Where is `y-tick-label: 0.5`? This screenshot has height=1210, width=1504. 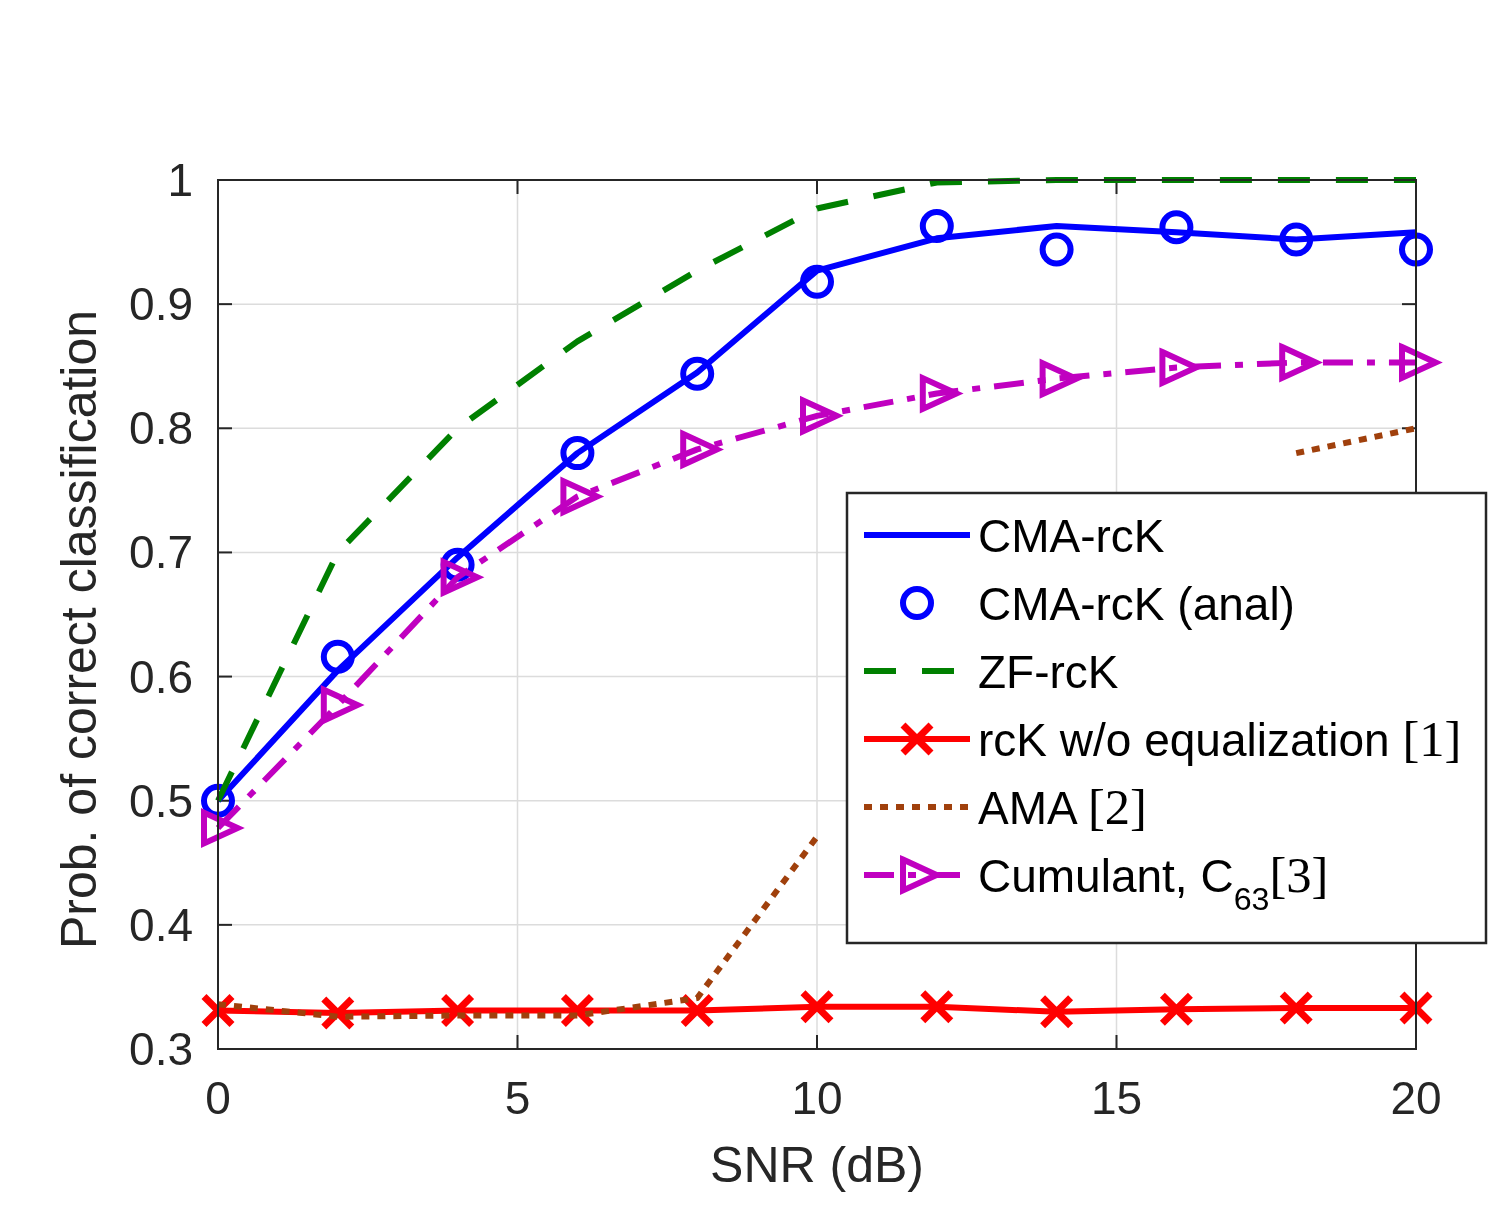 y-tick-label: 0.5 is located at coordinates (161, 800).